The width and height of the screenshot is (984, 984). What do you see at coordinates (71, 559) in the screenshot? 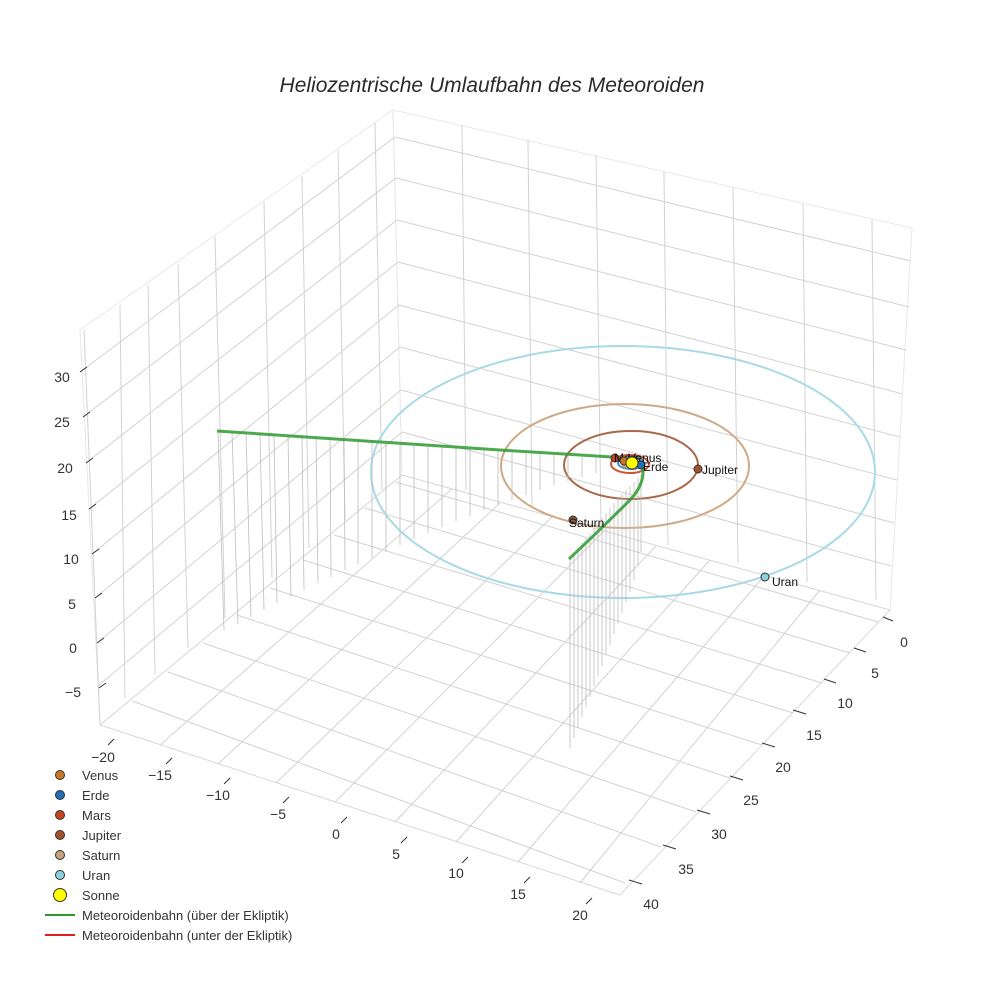
I see `z-axis-tick-label: 10` at bounding box center [71, 559].